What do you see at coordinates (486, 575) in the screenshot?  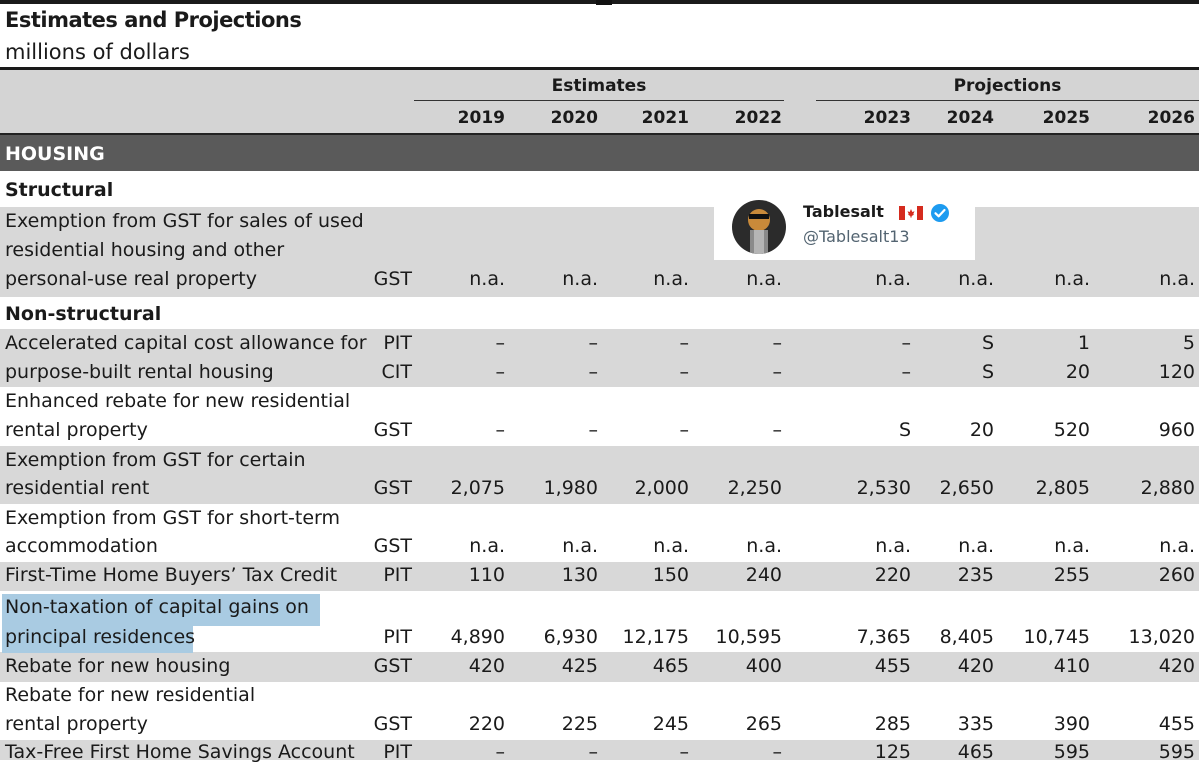 I see `value-cell: 110` at bounding box center [486, 575].